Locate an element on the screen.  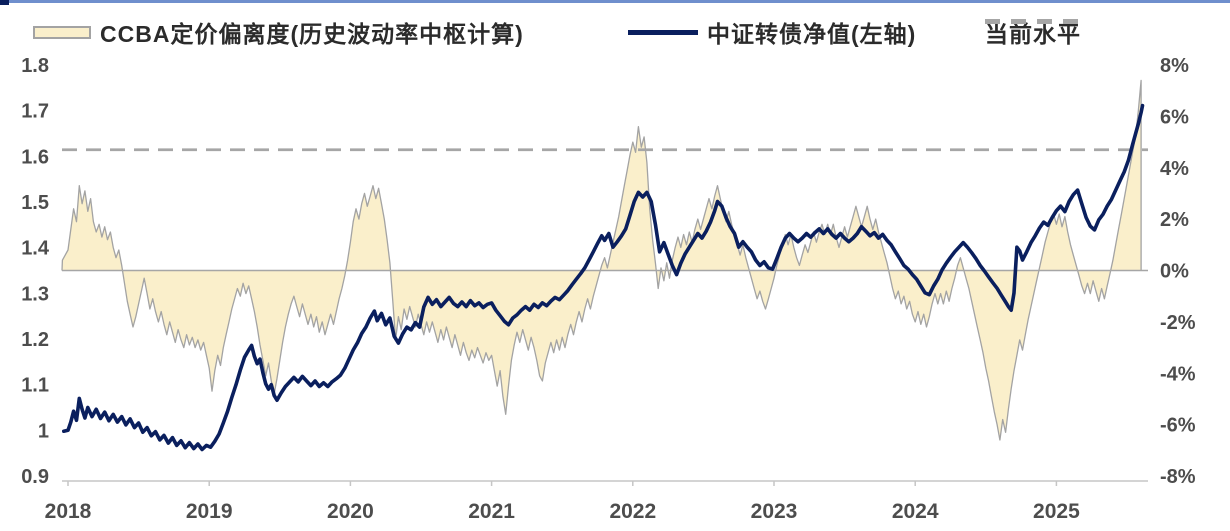
x-axis-label: 2025 is located at coordinates (1056, 511).